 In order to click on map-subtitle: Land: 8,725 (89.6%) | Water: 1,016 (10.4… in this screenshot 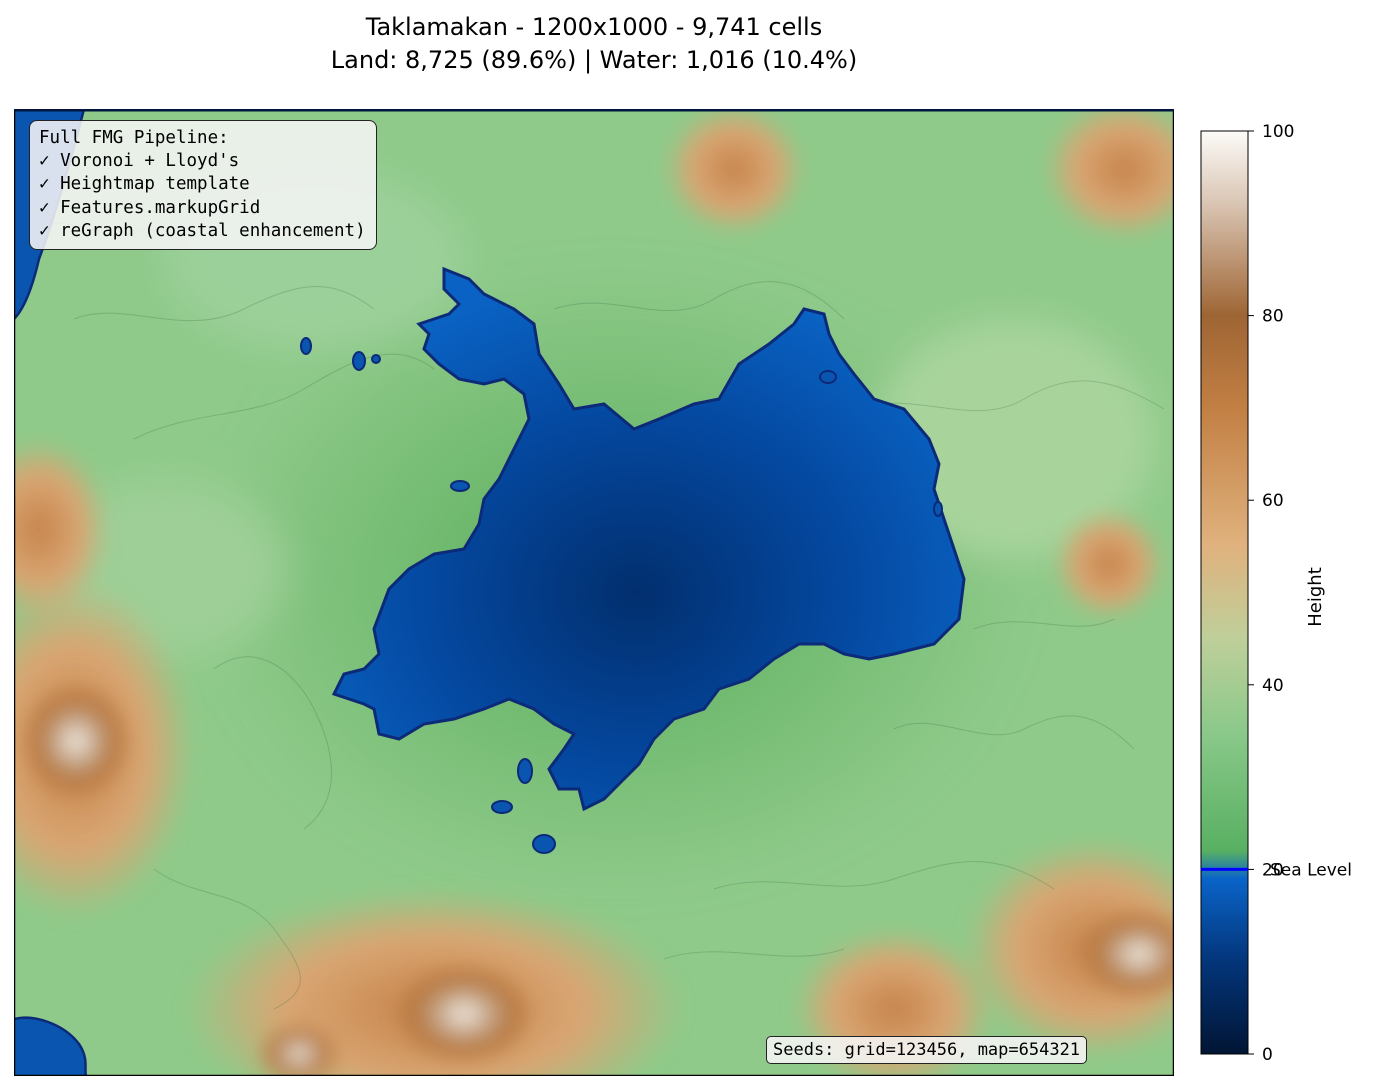, I will do `click(594, 60)`.